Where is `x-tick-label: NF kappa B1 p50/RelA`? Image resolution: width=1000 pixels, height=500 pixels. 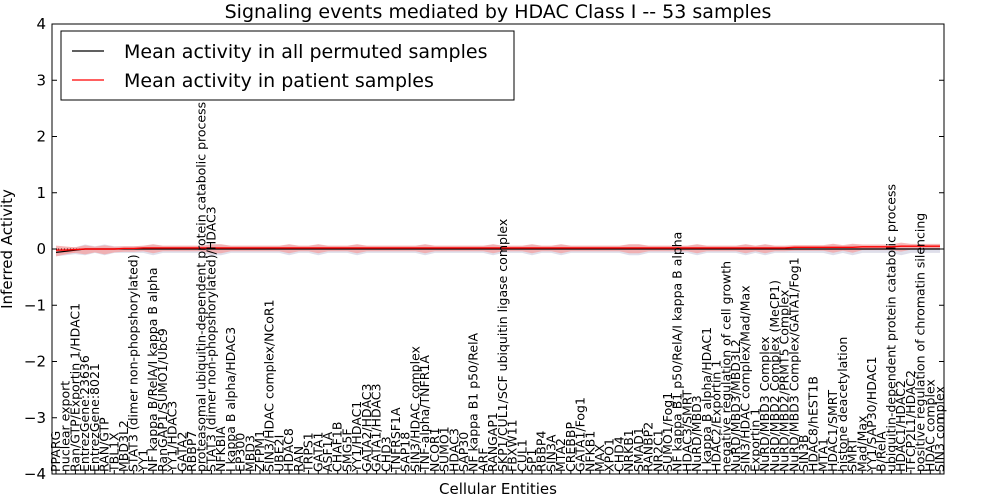 x-tick-label: NF kappa B1 p50/RelA is located at coordinates (473, 402).